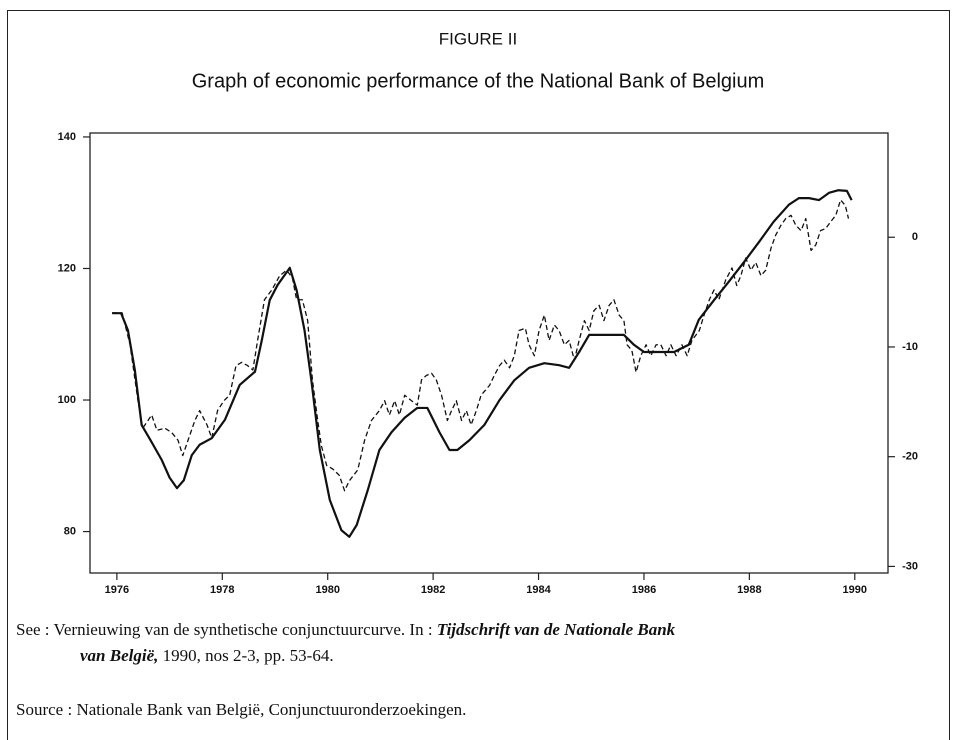  What do you see at coordinates (222, 590) in the screenshot?
I see `x-tick-label: 1978` at bounding box center [222, 590].